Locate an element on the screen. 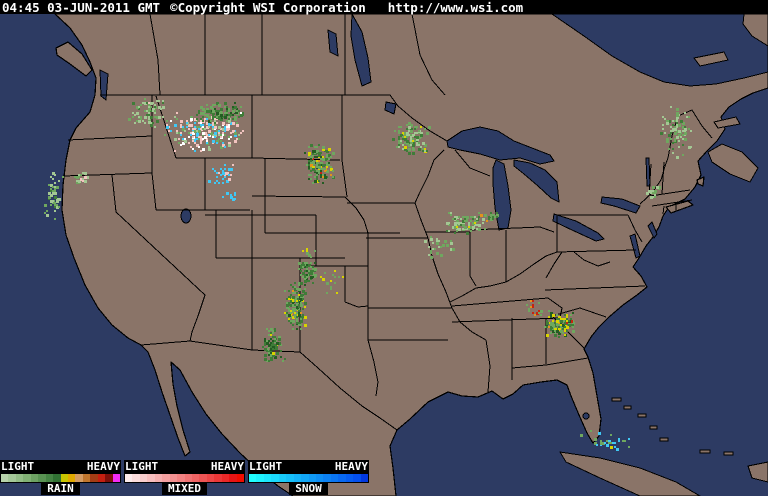 This screenshot has height=496, width=768. radar-echo-illinois-indiana-rain is located at coordinates (467, 223).